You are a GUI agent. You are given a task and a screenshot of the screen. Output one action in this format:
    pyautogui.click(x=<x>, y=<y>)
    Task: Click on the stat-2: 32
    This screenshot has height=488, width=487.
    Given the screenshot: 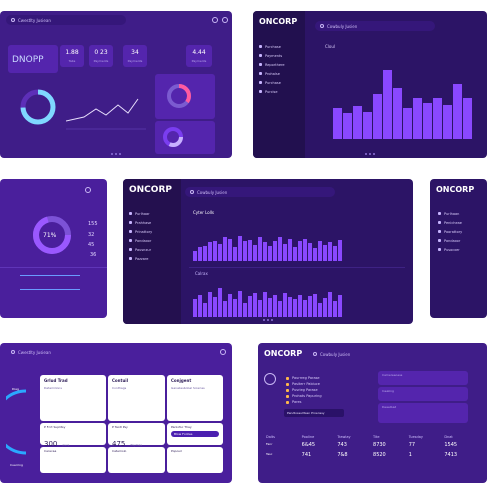 What is the action you would take?
    pyautogui.click(x=91, y=235)
    